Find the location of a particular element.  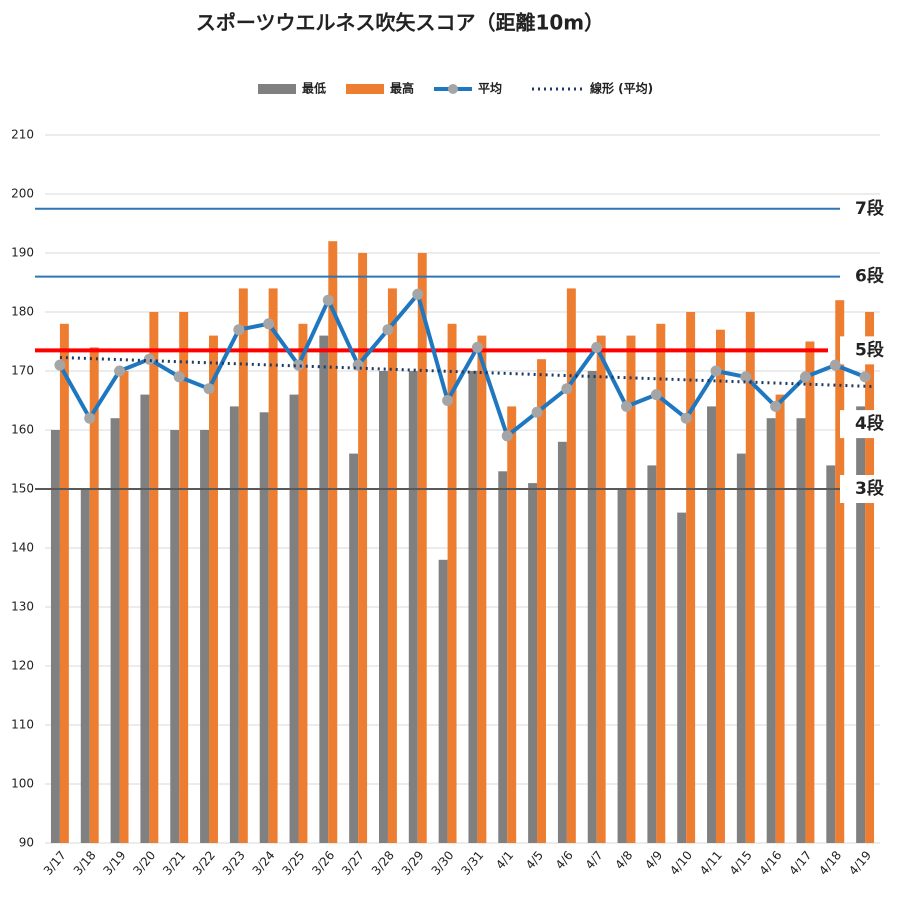

x-tick-label: 4/9 is located at coordinates (653, 860).